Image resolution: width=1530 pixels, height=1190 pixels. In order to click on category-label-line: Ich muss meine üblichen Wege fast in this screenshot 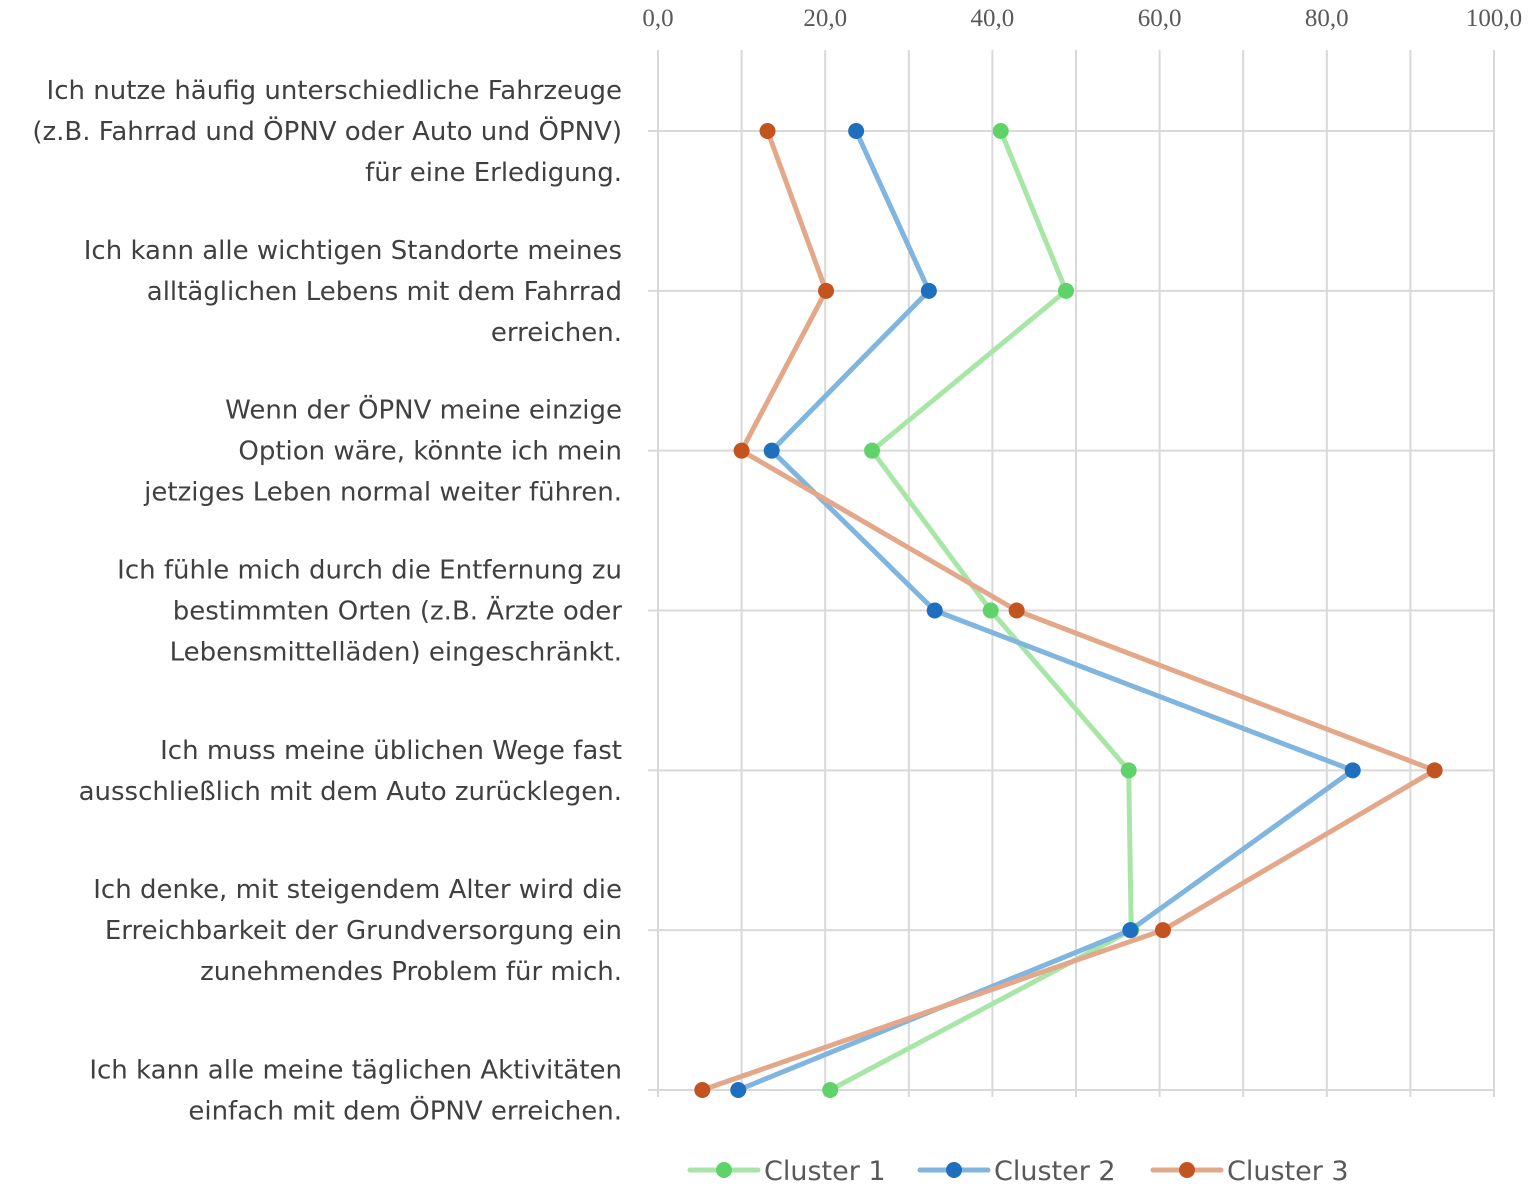, I will do `click(391, 751)`.